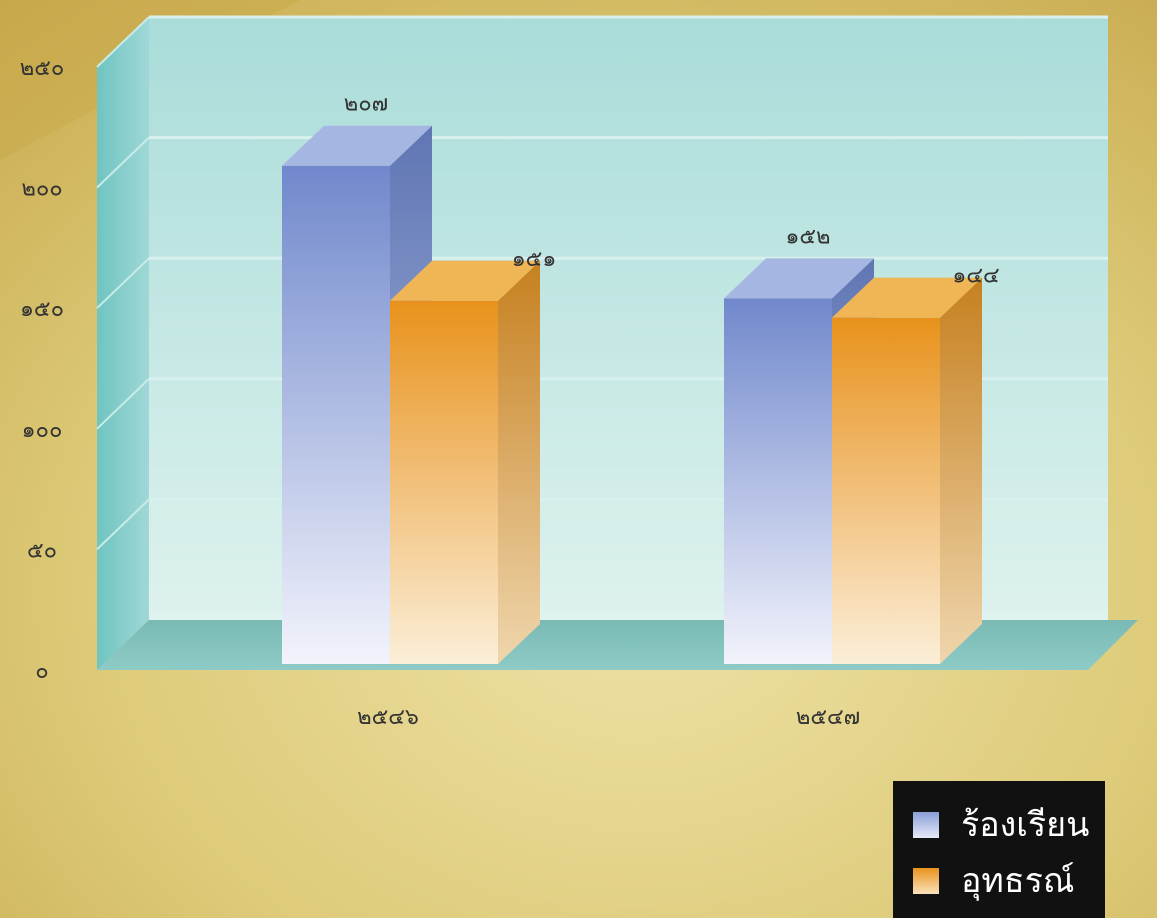  What do you see at coordinates (926, 881) in the screenshot?
I see `legend-swatch-orange` at bounding box center [926, 881].